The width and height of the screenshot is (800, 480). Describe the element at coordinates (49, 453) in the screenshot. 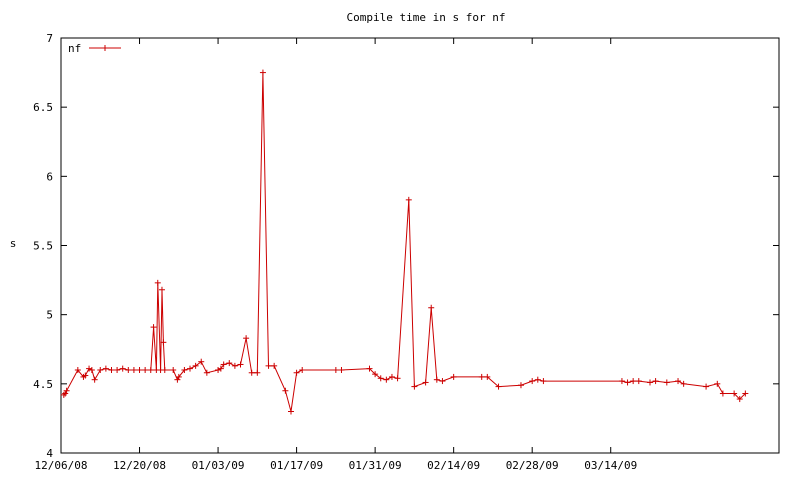

I see `y-tick-label: 4` at that location.